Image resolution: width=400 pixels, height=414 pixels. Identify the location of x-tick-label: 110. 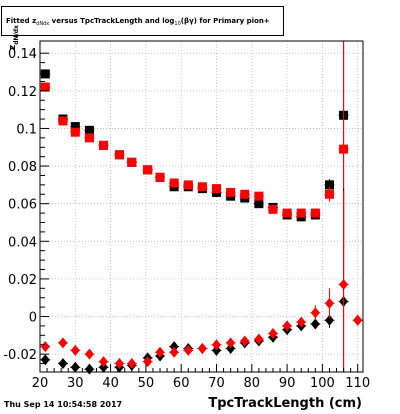
(357, 383).